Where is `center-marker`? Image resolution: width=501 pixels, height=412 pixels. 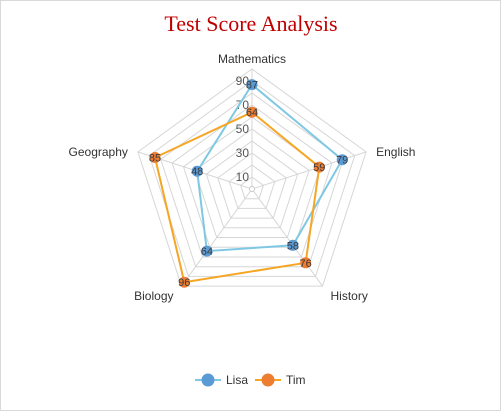 center-marker is located at coordinates (252, 189).